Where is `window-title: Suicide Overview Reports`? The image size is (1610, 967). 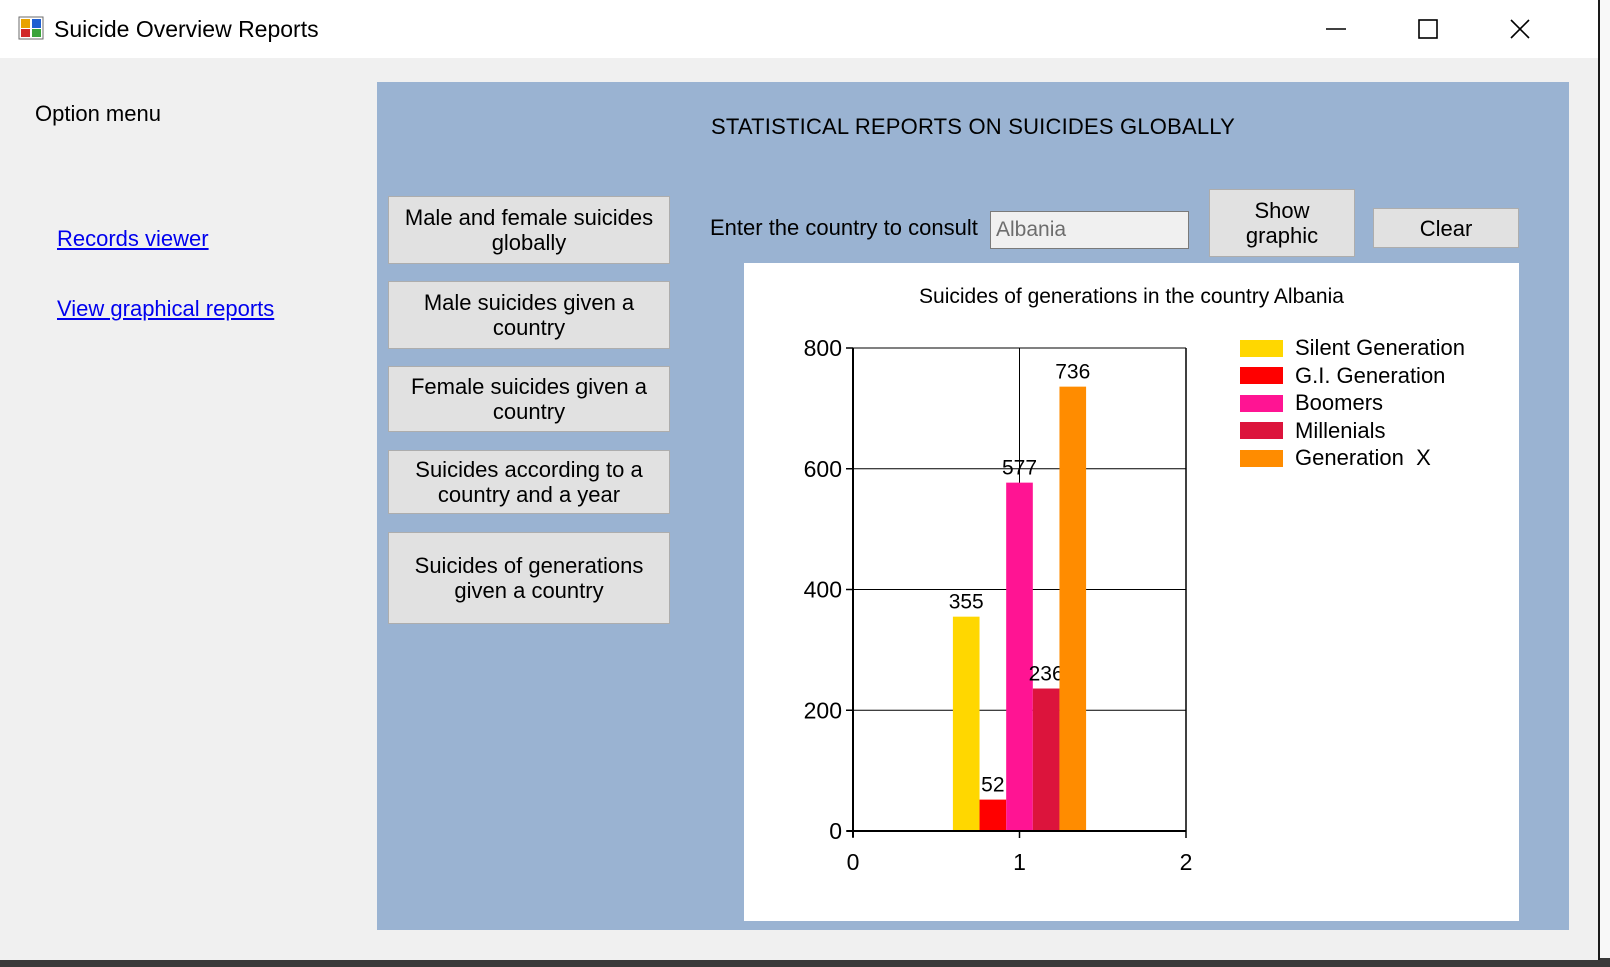
window-title: Suicide Overview Reports is located at coordinates (186, 29).